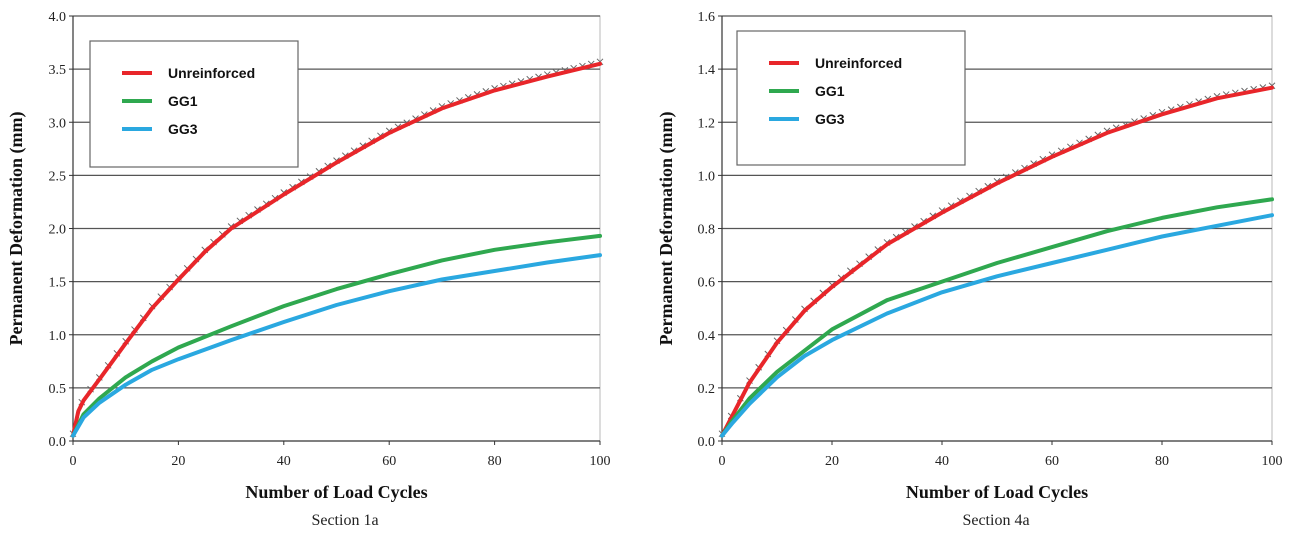  Describe the element at coordinates (707, 283) in the screenshot. I see `y-tick-label: 0.6` at that location.